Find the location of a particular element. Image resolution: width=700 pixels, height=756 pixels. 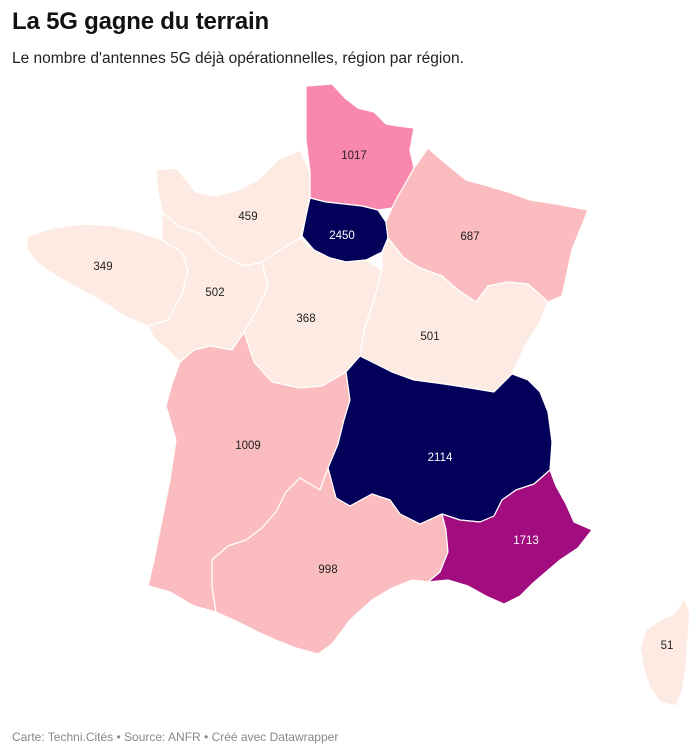

value-label-bretagne: 349 is located at coordinates (102, 267).